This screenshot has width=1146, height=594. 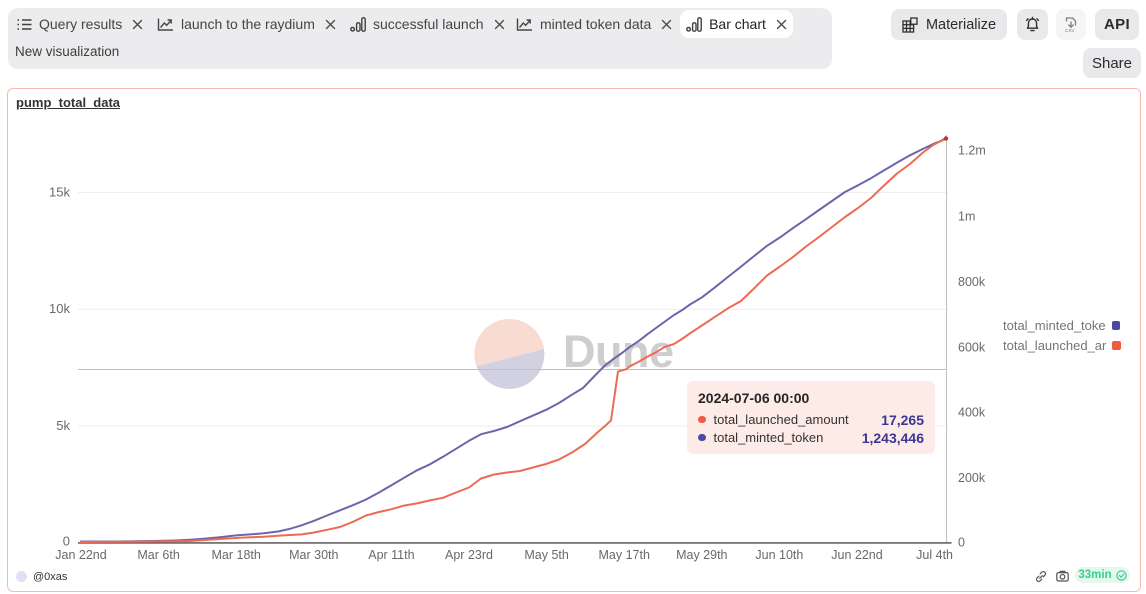 I want to click on svg-text: 200k, so click(x=972, y=478).